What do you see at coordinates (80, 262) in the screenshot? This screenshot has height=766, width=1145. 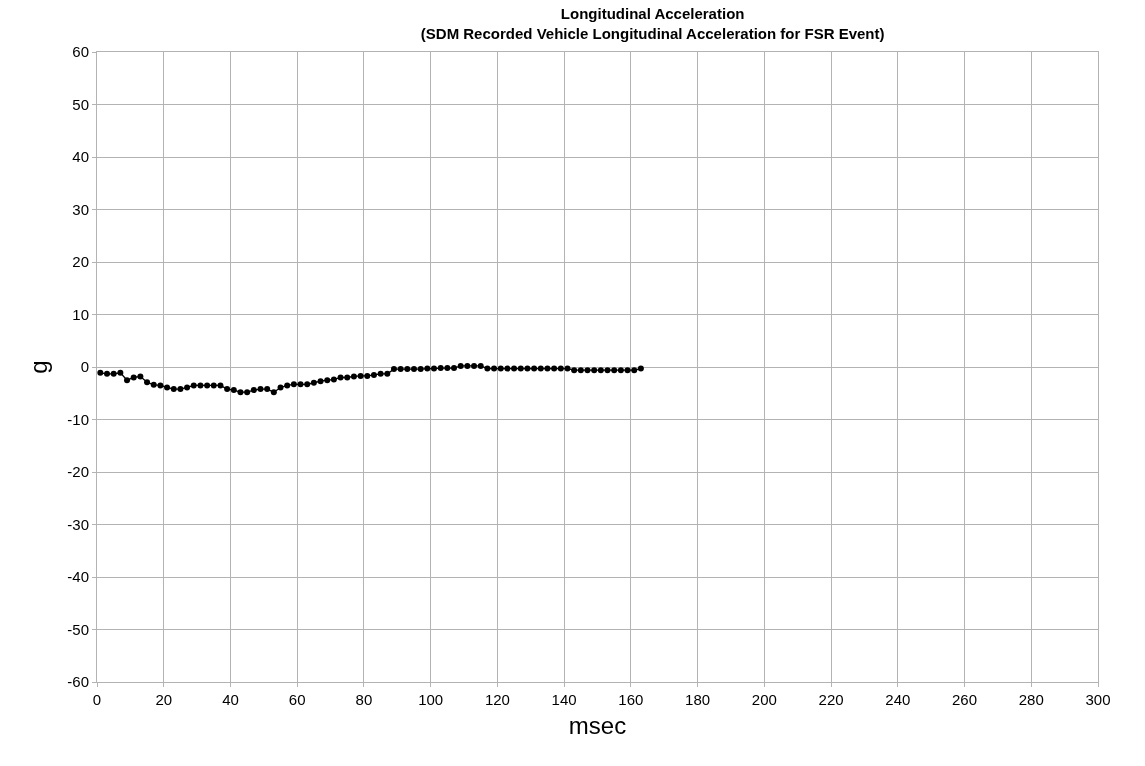 I see `y-tick-label: 20` at bounding box center [80, 262].